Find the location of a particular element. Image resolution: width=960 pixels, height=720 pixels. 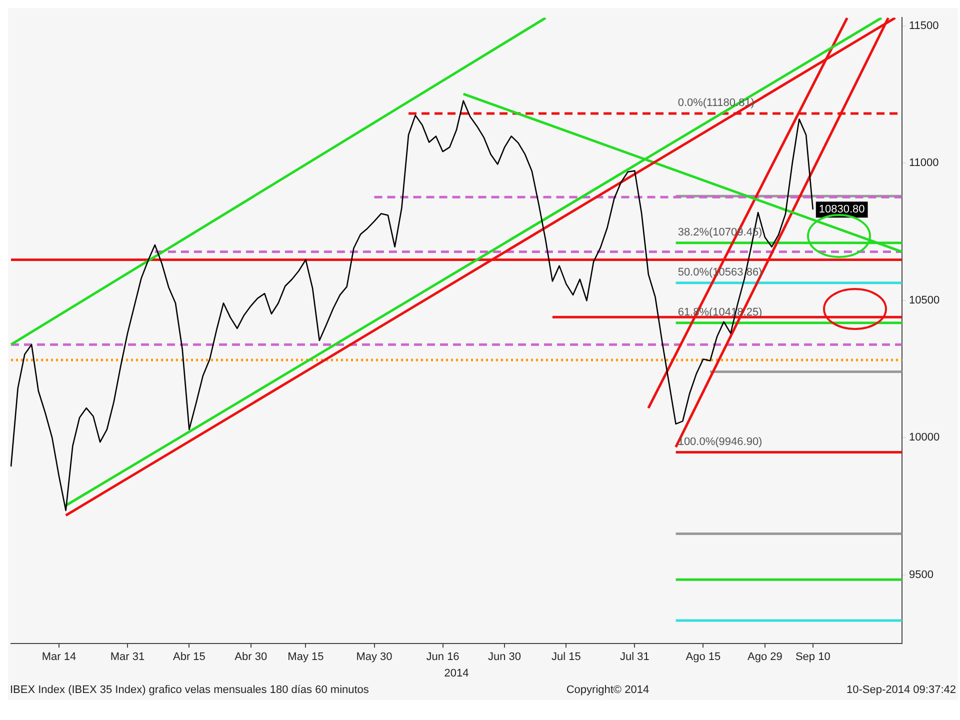

text: 10-Sep-2014 09:37:42 is located at coordinates (901, 690).